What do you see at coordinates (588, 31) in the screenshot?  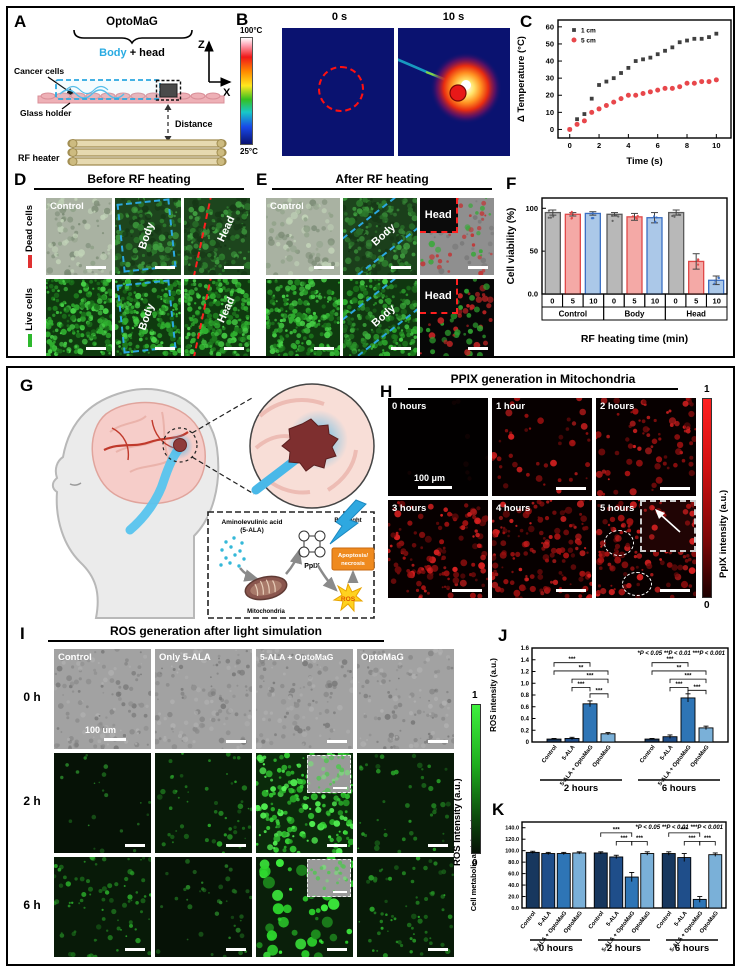 I see `svg-text: 1 cm` at bounding box center [588, 31].